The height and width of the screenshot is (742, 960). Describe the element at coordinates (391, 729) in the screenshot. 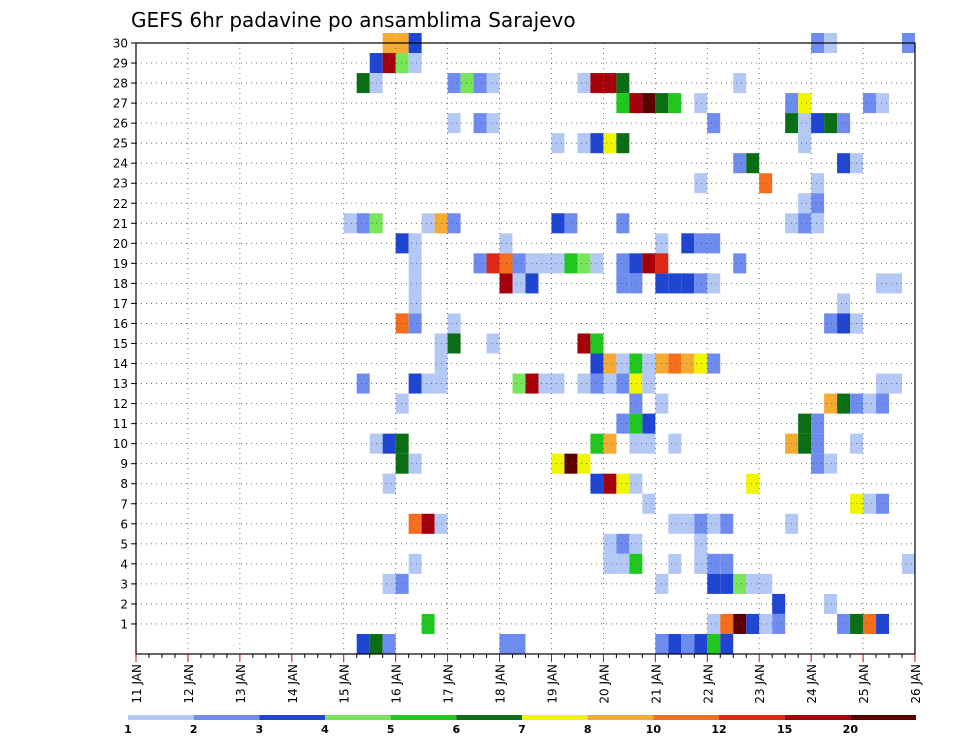

I see `colorbar-label: 5` at that location.